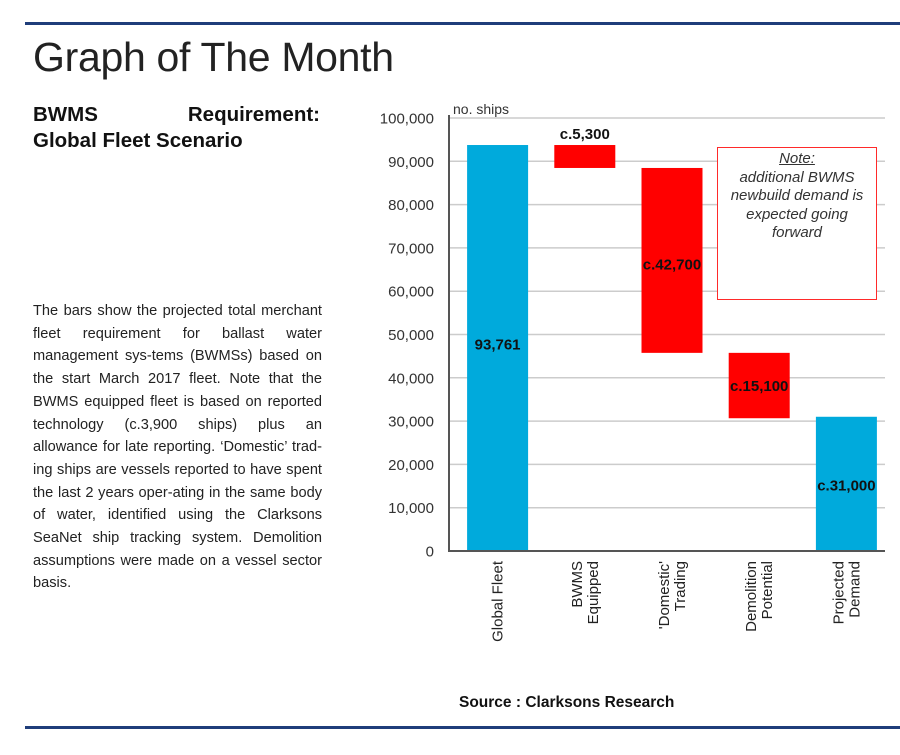  Describe the element at coordinates (462, 23) in the screenshot. I see `top-rule` at that location.